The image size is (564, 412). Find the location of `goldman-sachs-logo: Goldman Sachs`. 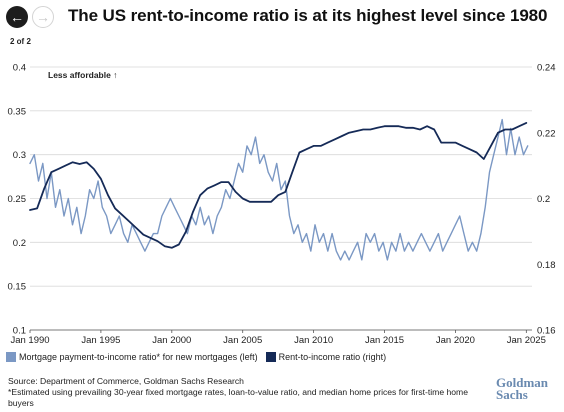

goldman-sachs-logo: Goldman Sachs is located at coordinates (526, 388).